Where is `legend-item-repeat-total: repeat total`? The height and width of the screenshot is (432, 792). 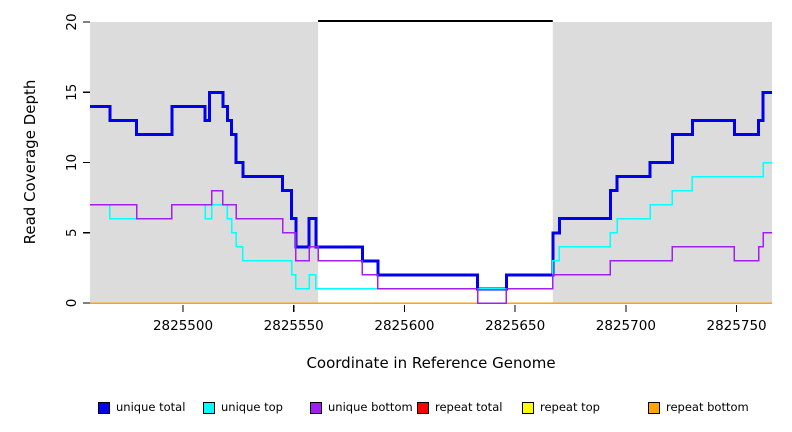
legend-item-repeat-total: repeat total is located at coordinates (459, 407).